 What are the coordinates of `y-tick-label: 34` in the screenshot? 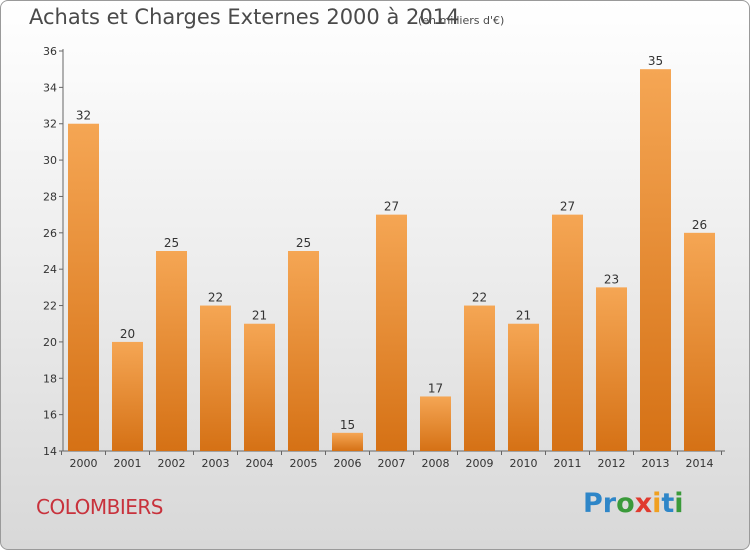 It's located at (50, 87).